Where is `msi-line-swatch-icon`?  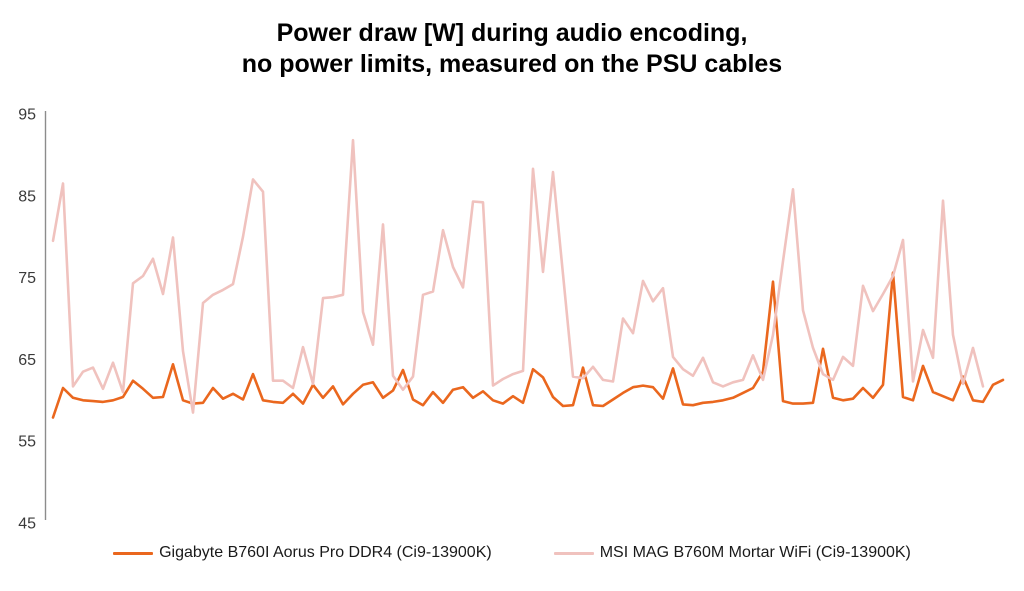
msi-line-swatch-icon is located at coordinates (573, 553).